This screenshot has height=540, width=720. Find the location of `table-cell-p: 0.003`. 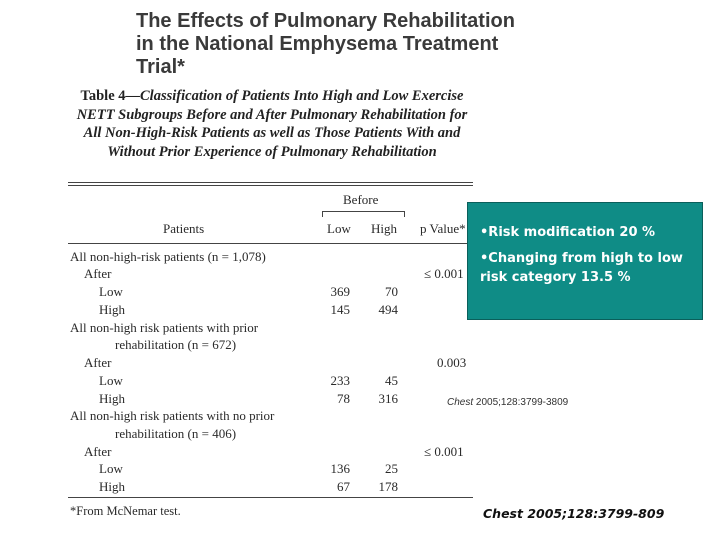

table-cell-p: 0.003 is located at coordinates (452, 362).